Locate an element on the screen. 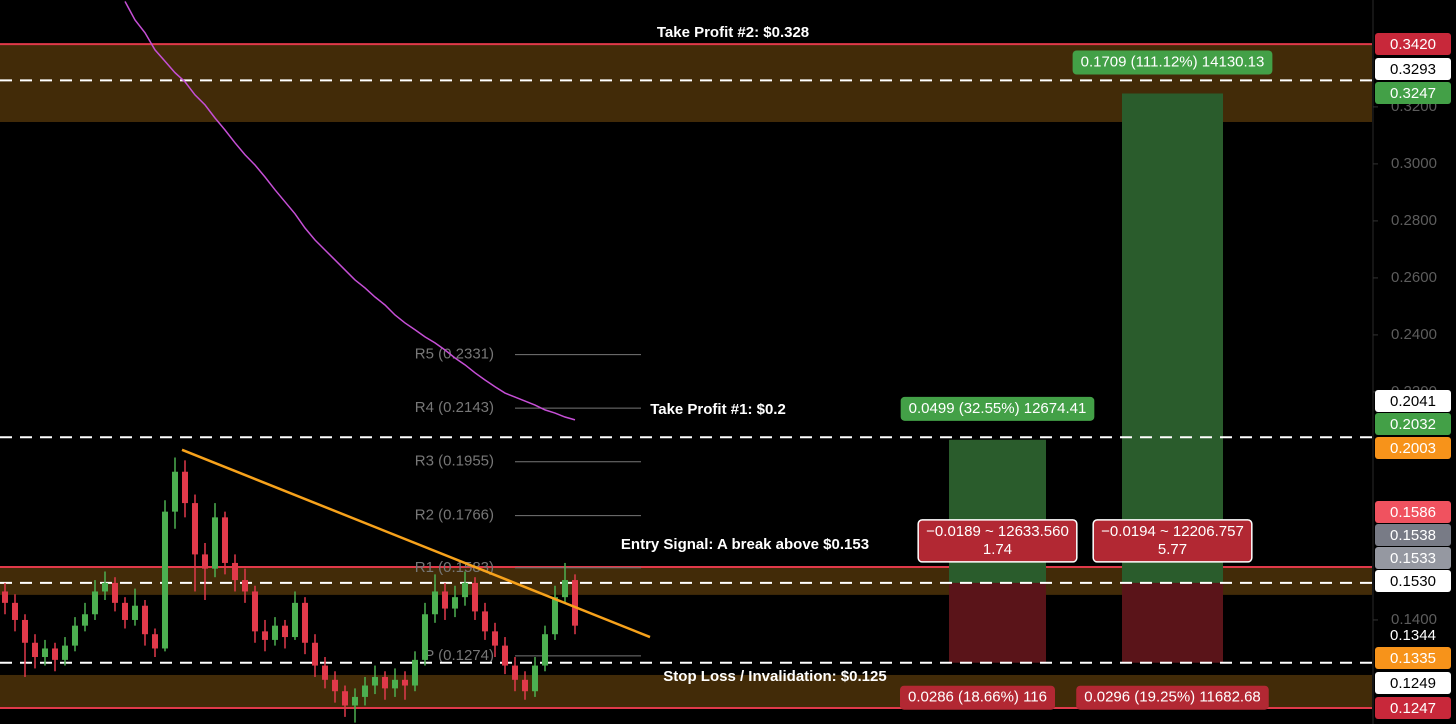 This screenshot has height=724, width=1456. pivot-label: R4 (0.2143) is located at coordinates (454, 407).